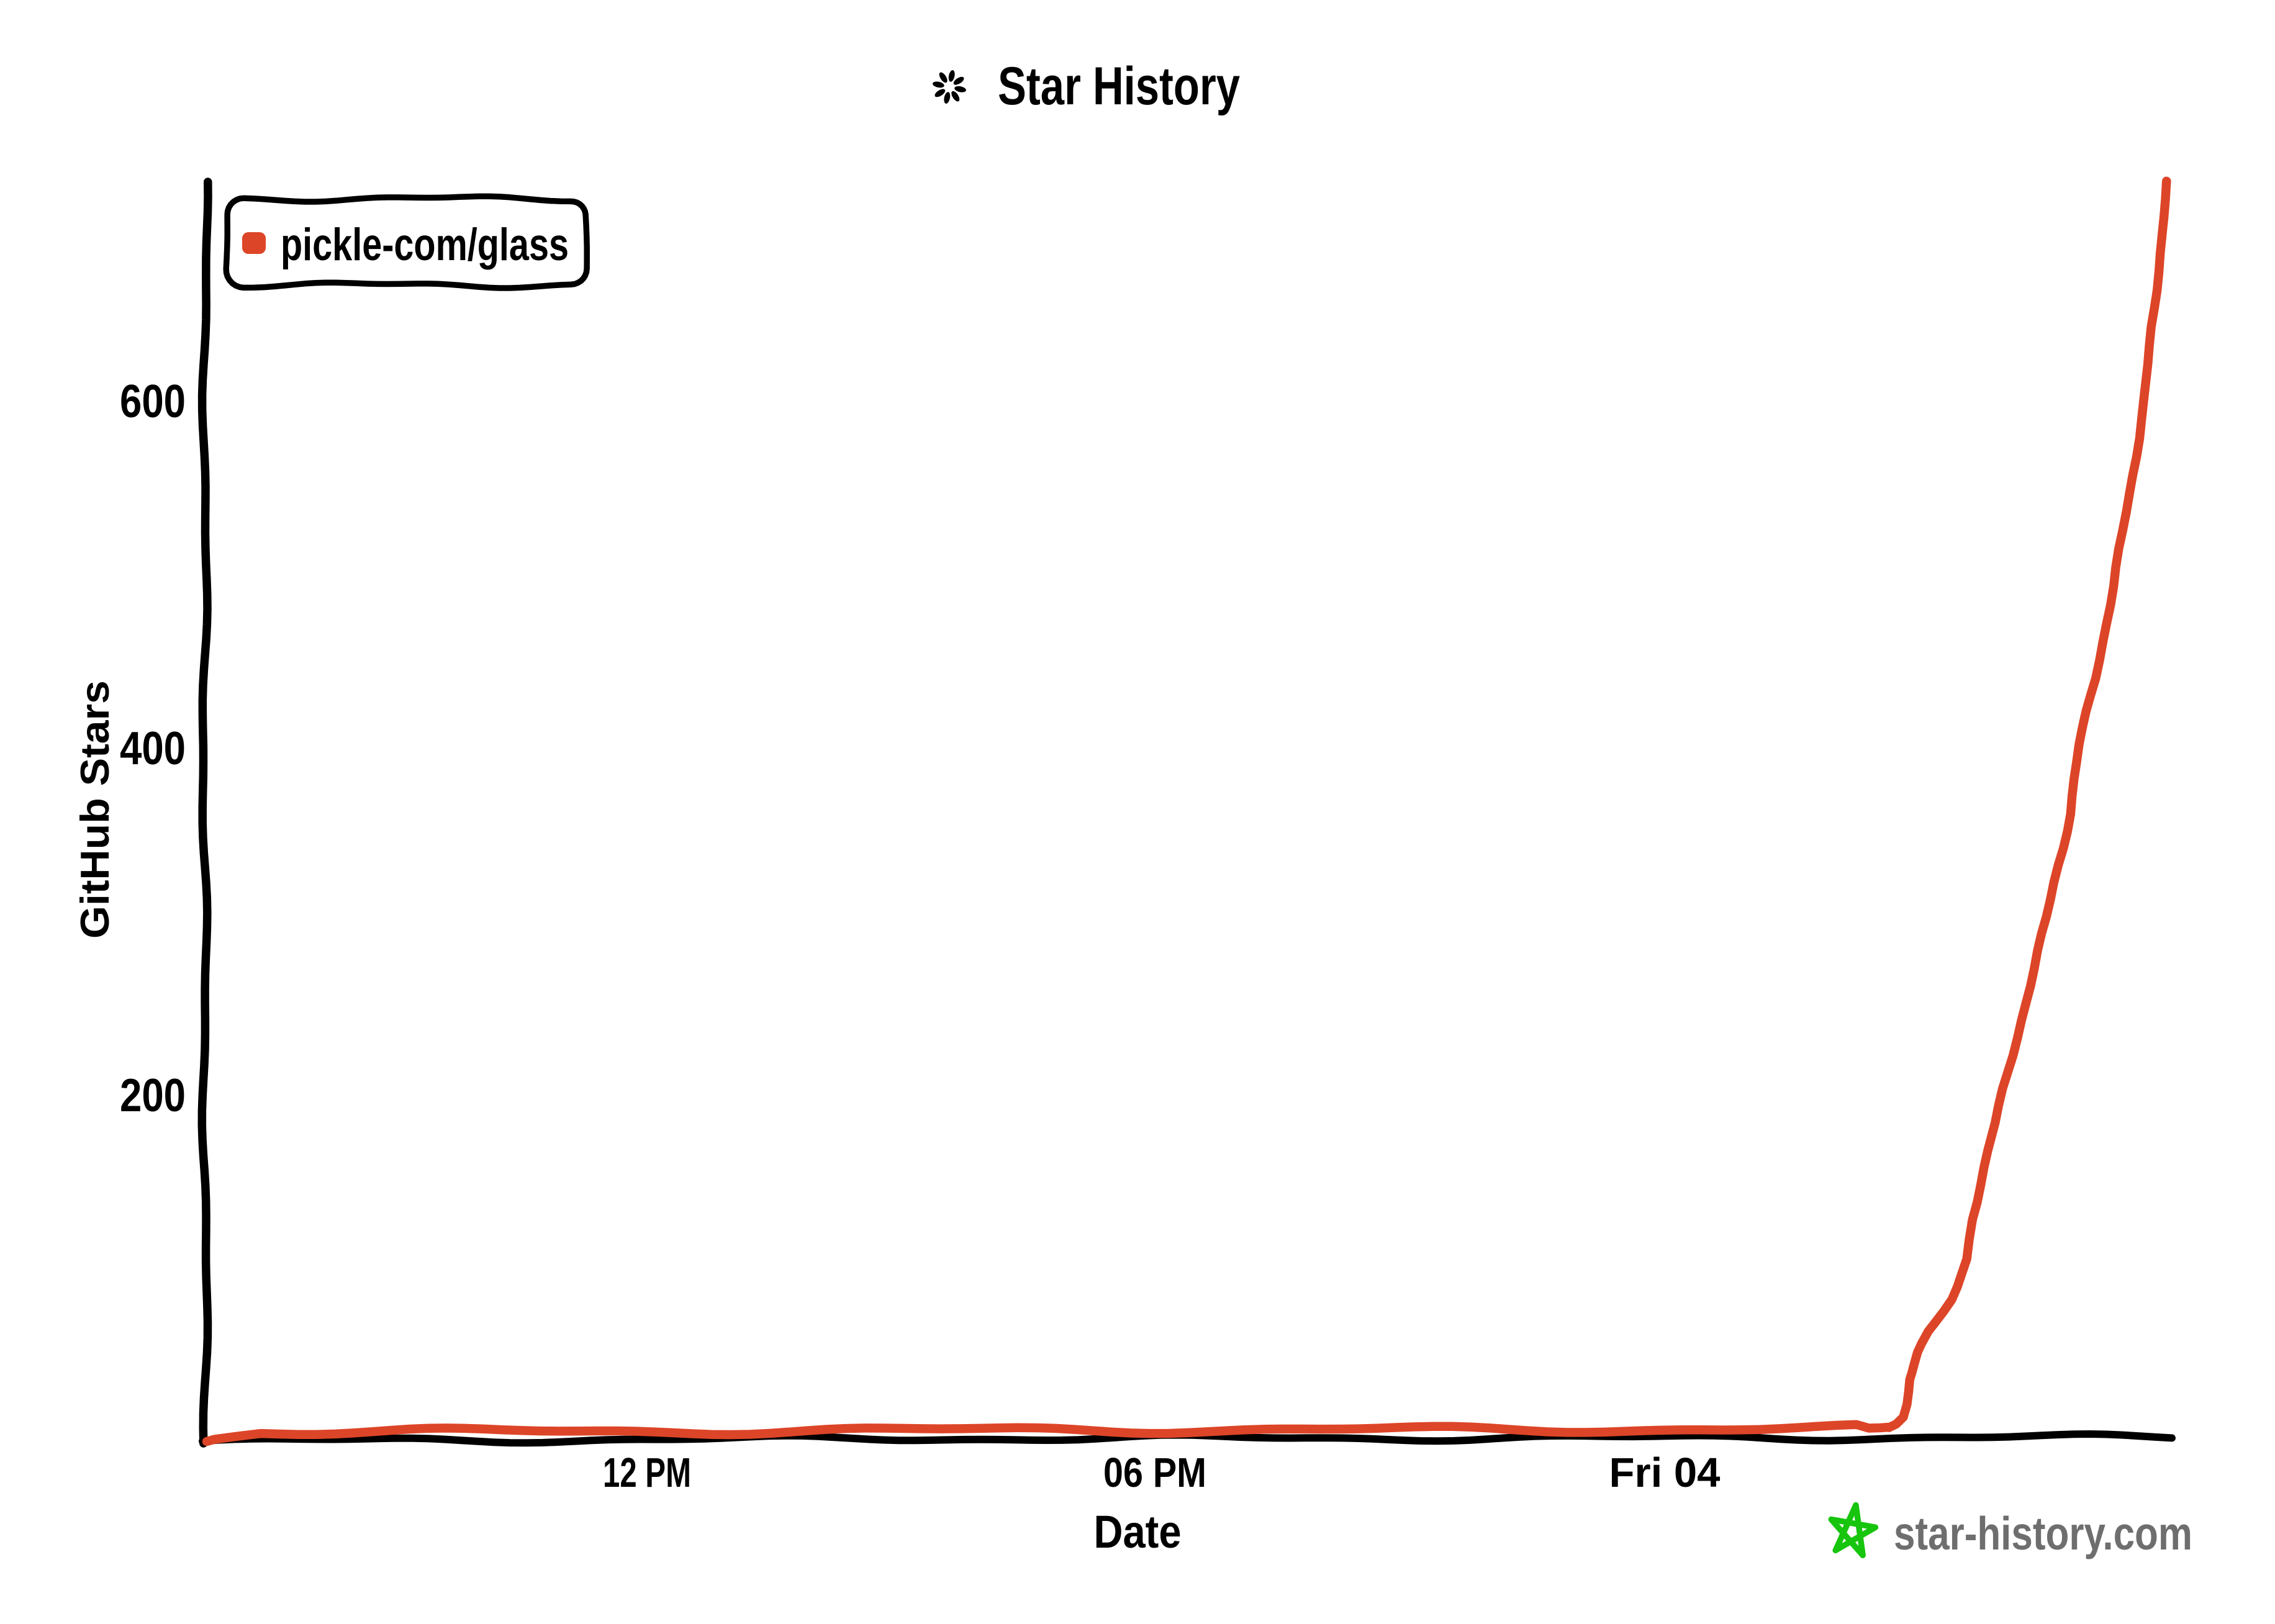 This screenshot has height=1624, width=2275. What do you see at coordinates (153, 401) in the screenshot?
I see `svg-text: 600` at bounding box center [153, 401].